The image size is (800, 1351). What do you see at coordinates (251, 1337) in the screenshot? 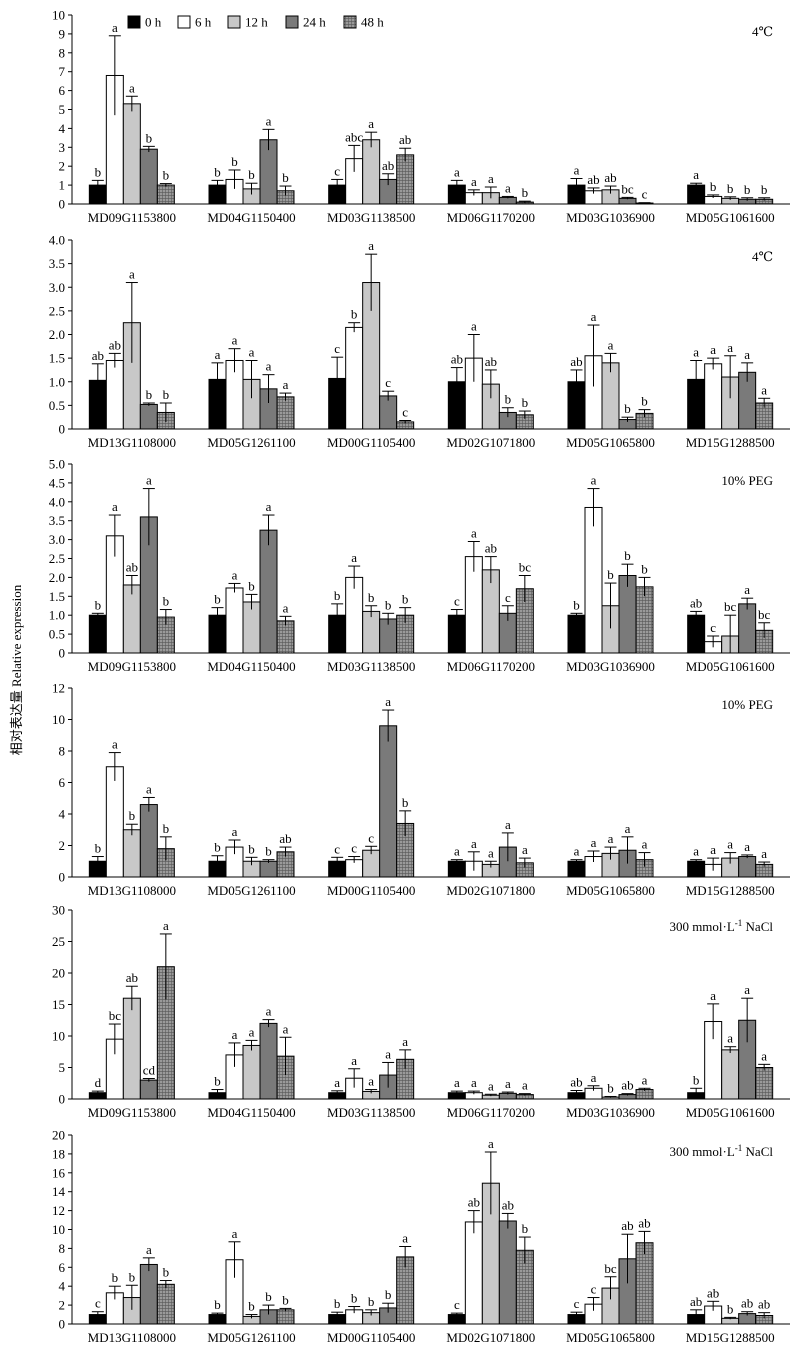
I see `category-label: MD05G1261100` at bounding box center [251, 1337].